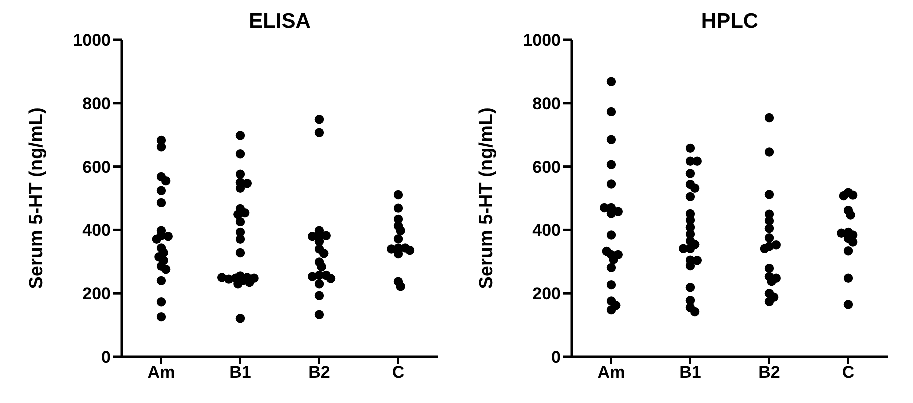  Describe the element at coordinates (730, 22) in the screenshot. I see `chart-title: HPLC` at that location.